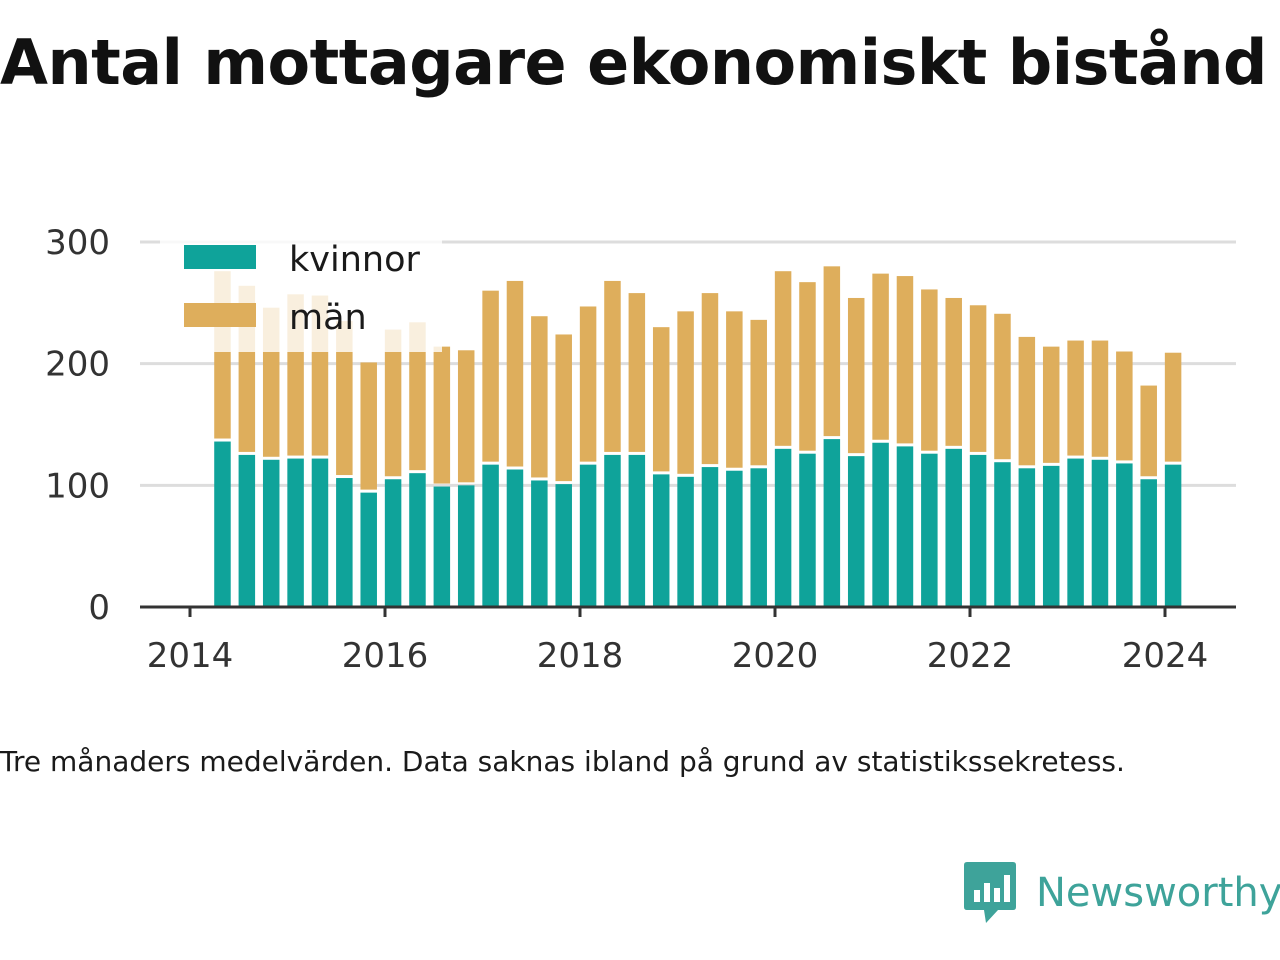 The width and height of the screenshot is (1280, 960). What do you see at coordinates (775, 656) in the screenshot?
I see `x-tick-label: 2020` at bounding box center [775, 656].